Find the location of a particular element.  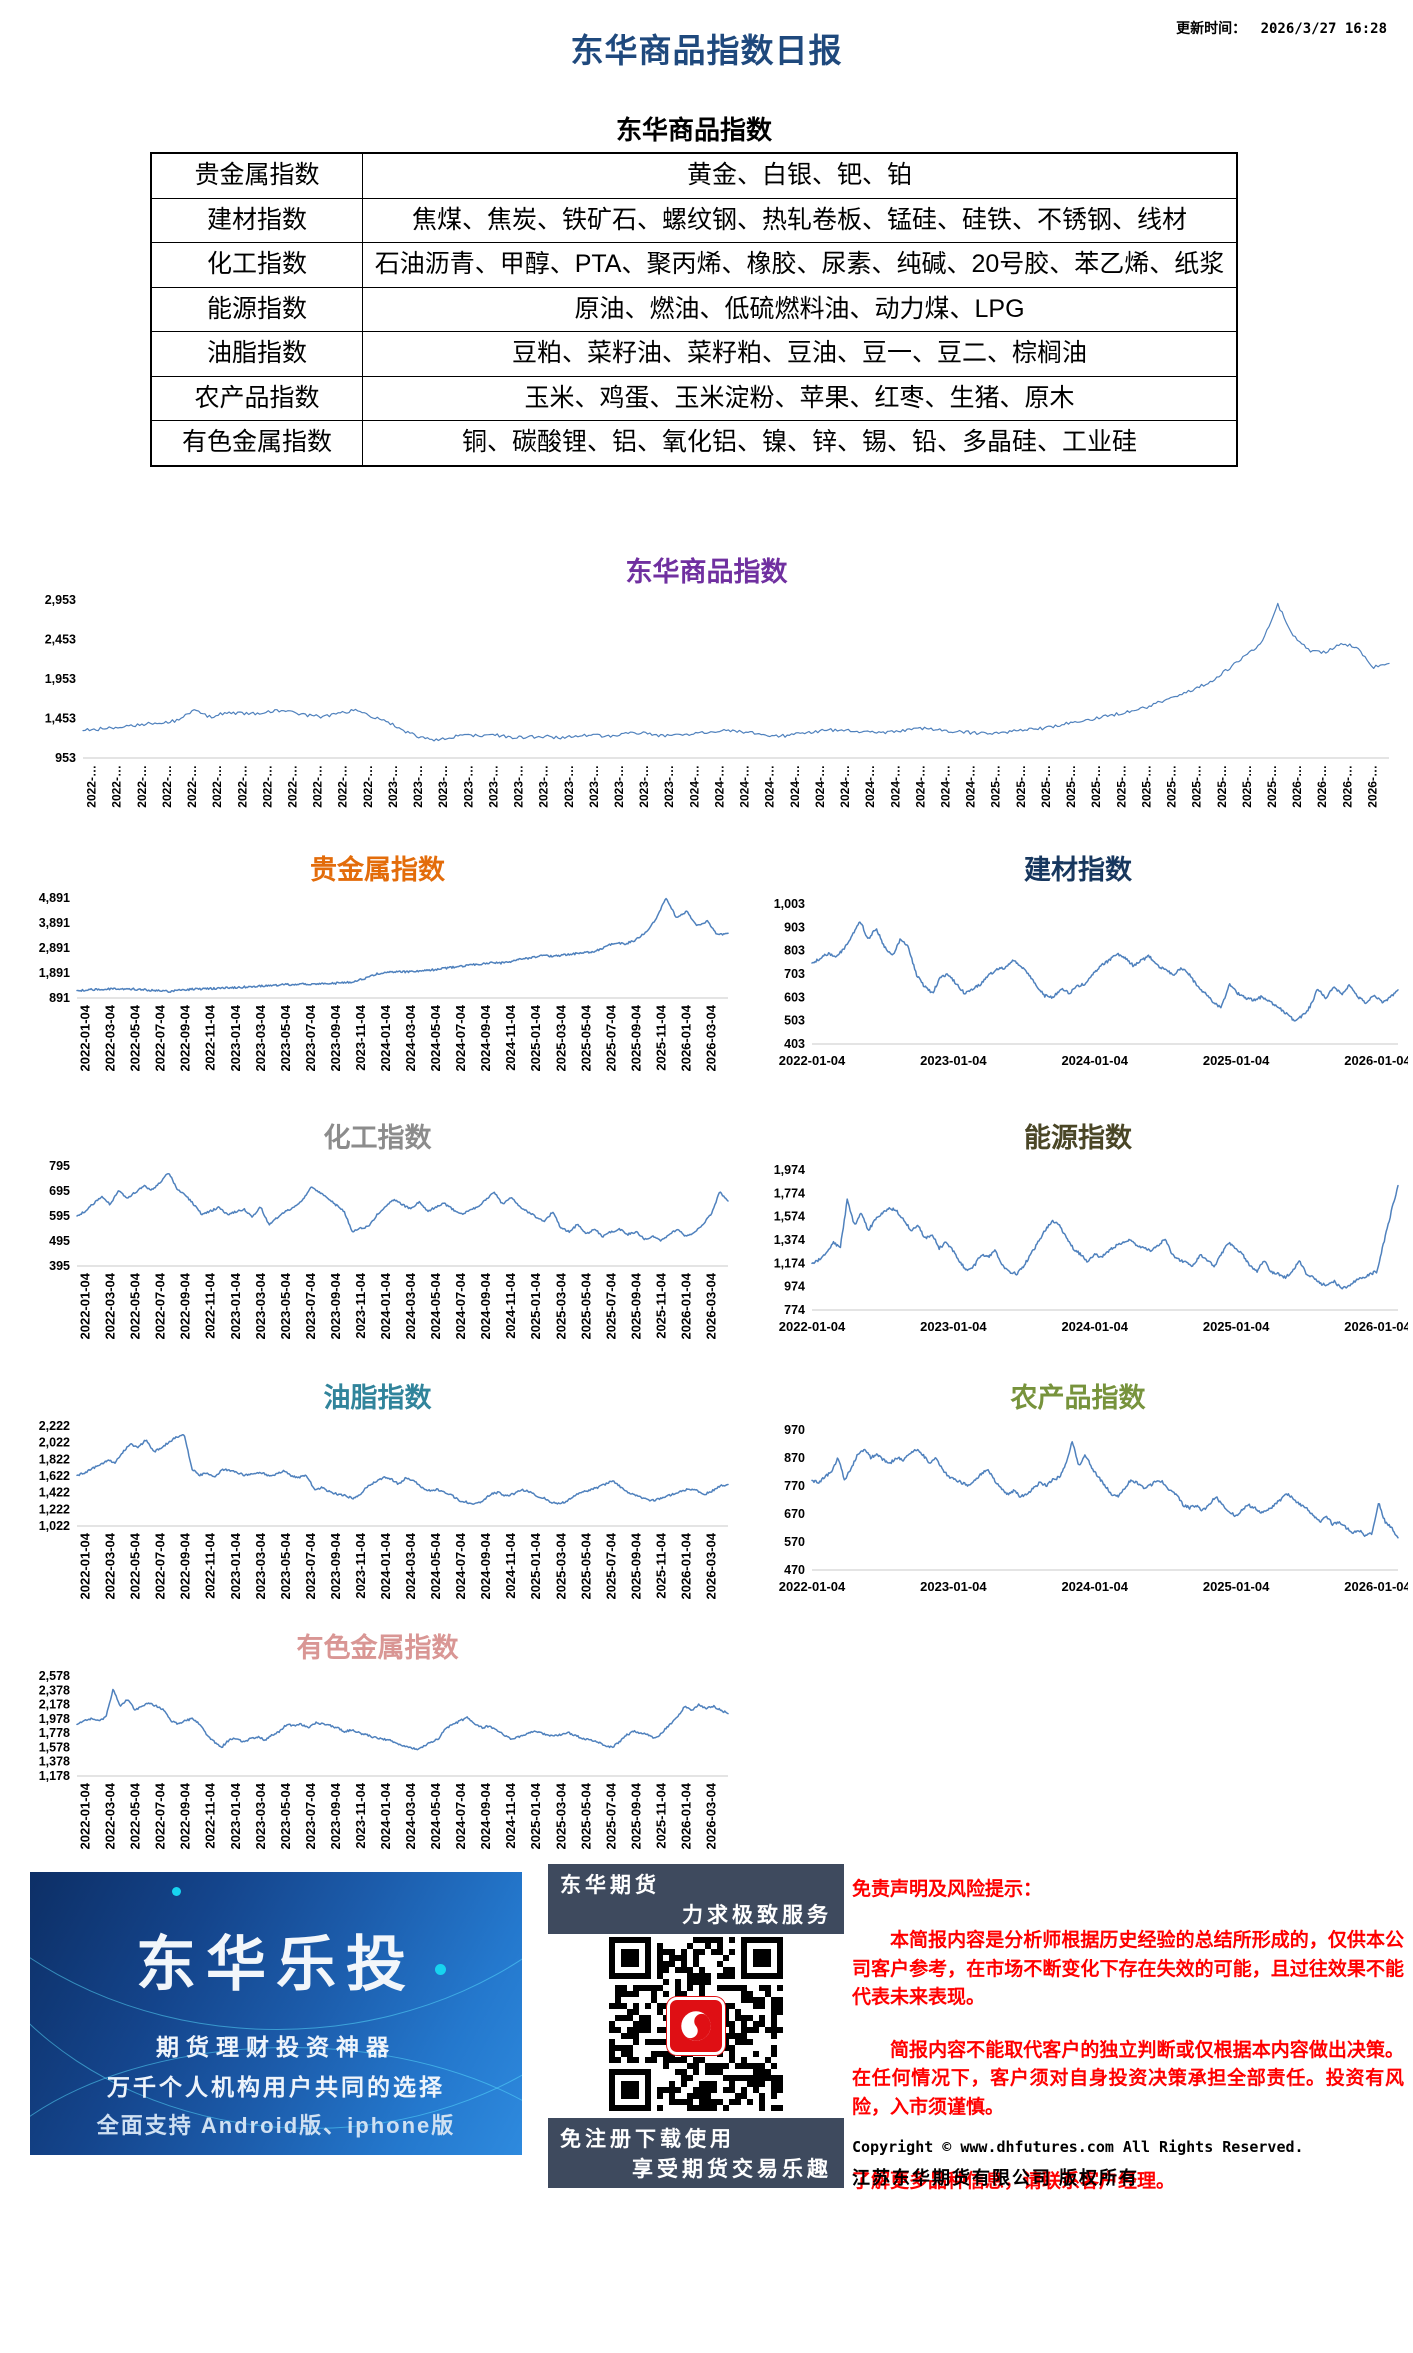

svg-text: 2,022 is located at coordinates (54, 1443).